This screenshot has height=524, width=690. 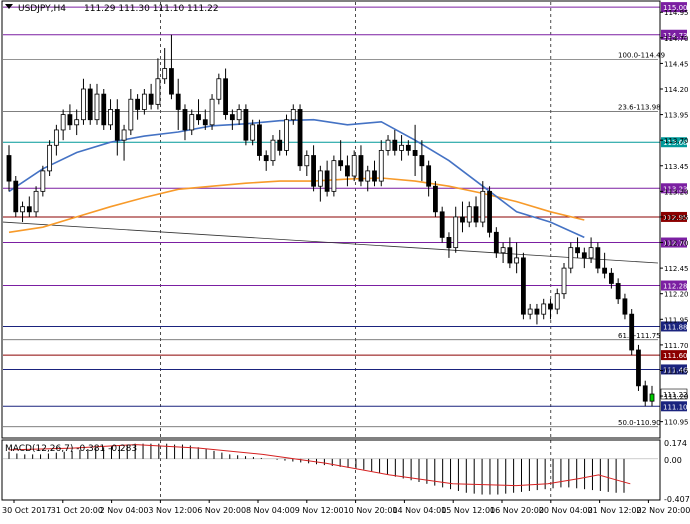 What do you see at coordinates (517, 510) in the screenshot?
I see `time-tick-label: 16 Nov 20:00` at bounding box center [517, 510].